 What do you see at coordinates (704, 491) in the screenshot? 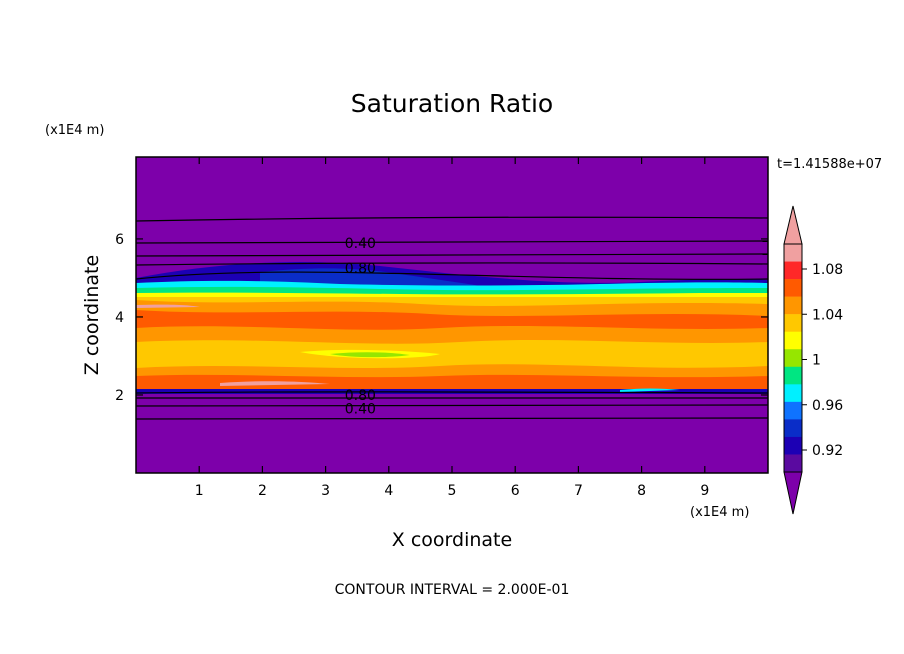
I see `x-tick-label: 9` at bounding box center [704, 491].